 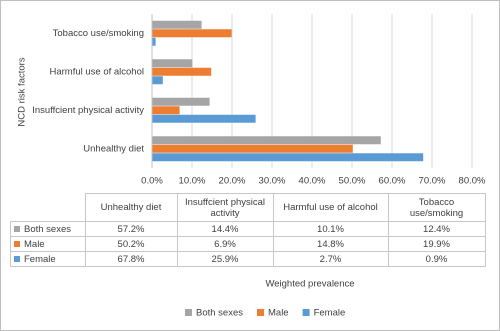 I want to click on table-row: Both sexes 57.2% 14.4% 10.1% 12.4%, so click(x=248, y=229).